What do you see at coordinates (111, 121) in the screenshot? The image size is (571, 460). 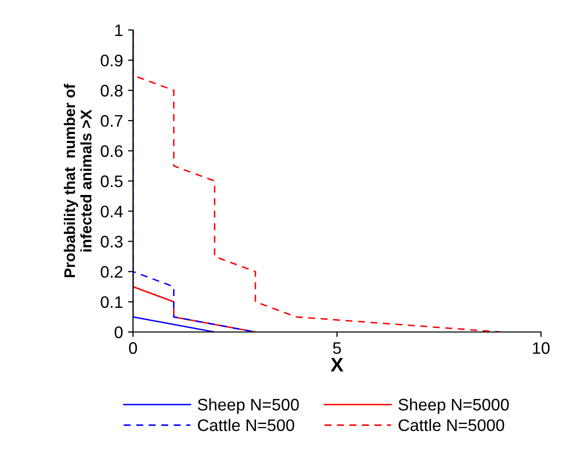 I see `y-tick-label: 0.7` at bounding box center [111, 121].